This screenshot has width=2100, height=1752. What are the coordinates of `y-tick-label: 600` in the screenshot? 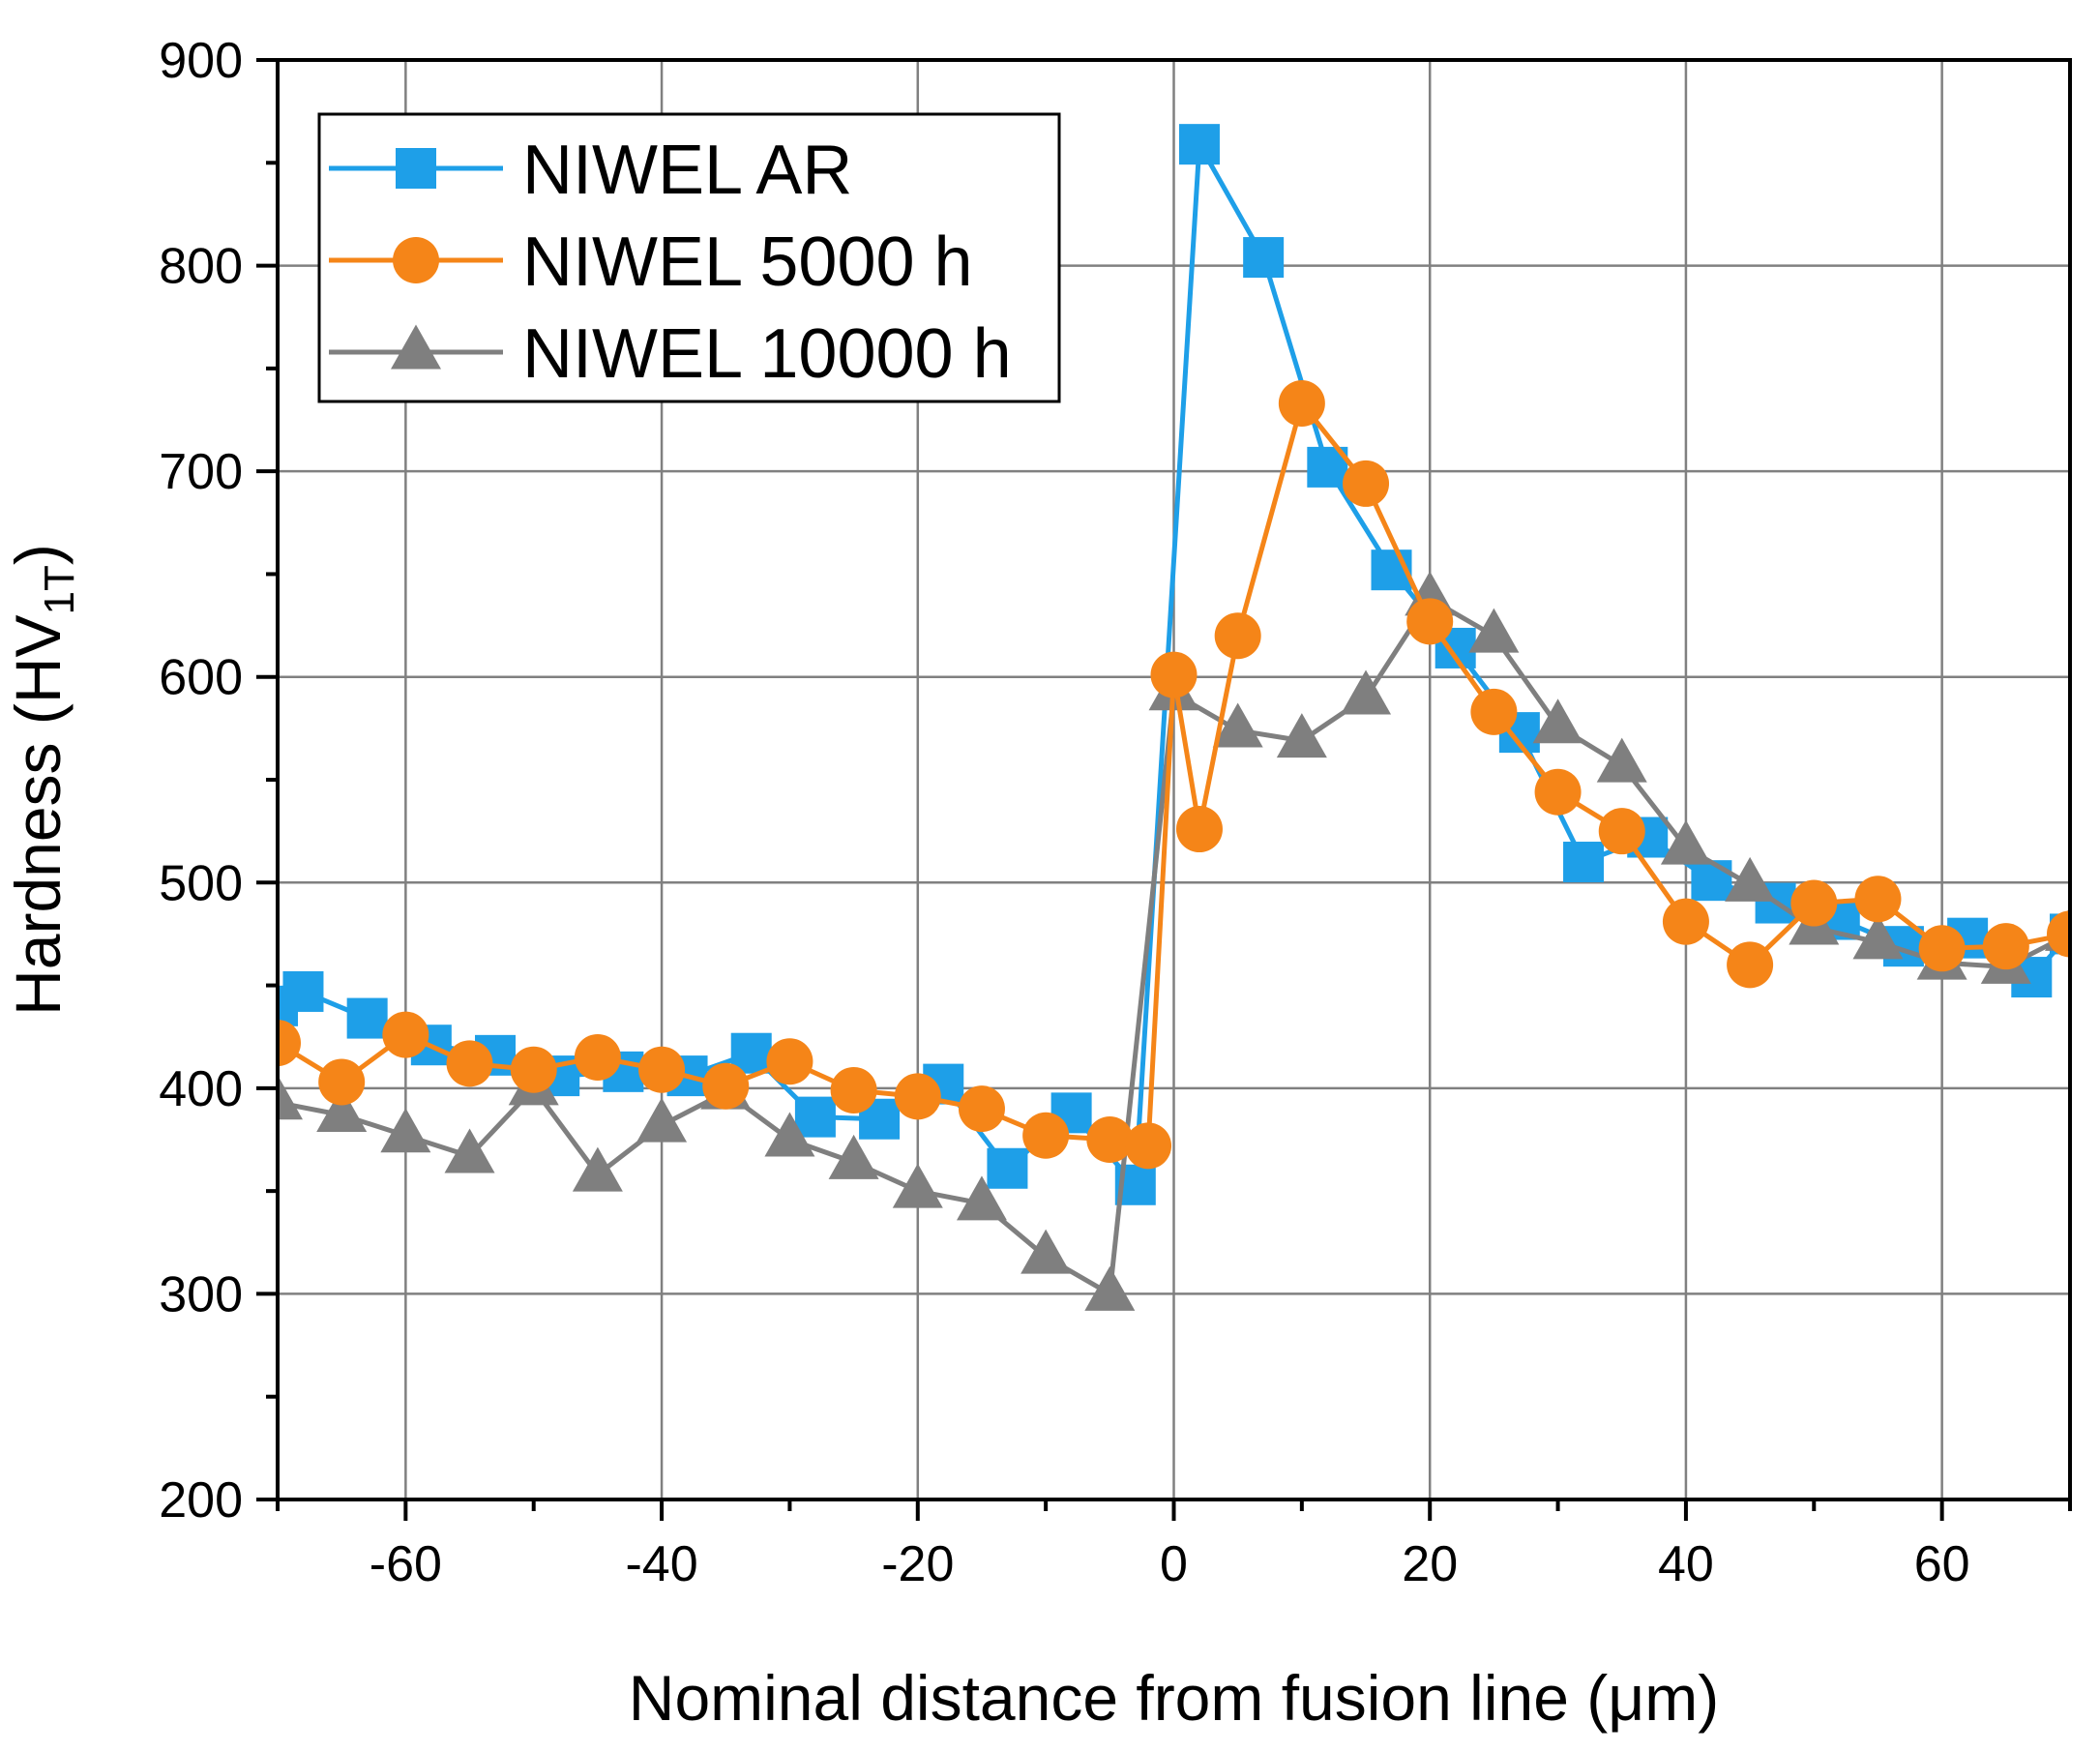 It's located at (201, 678).